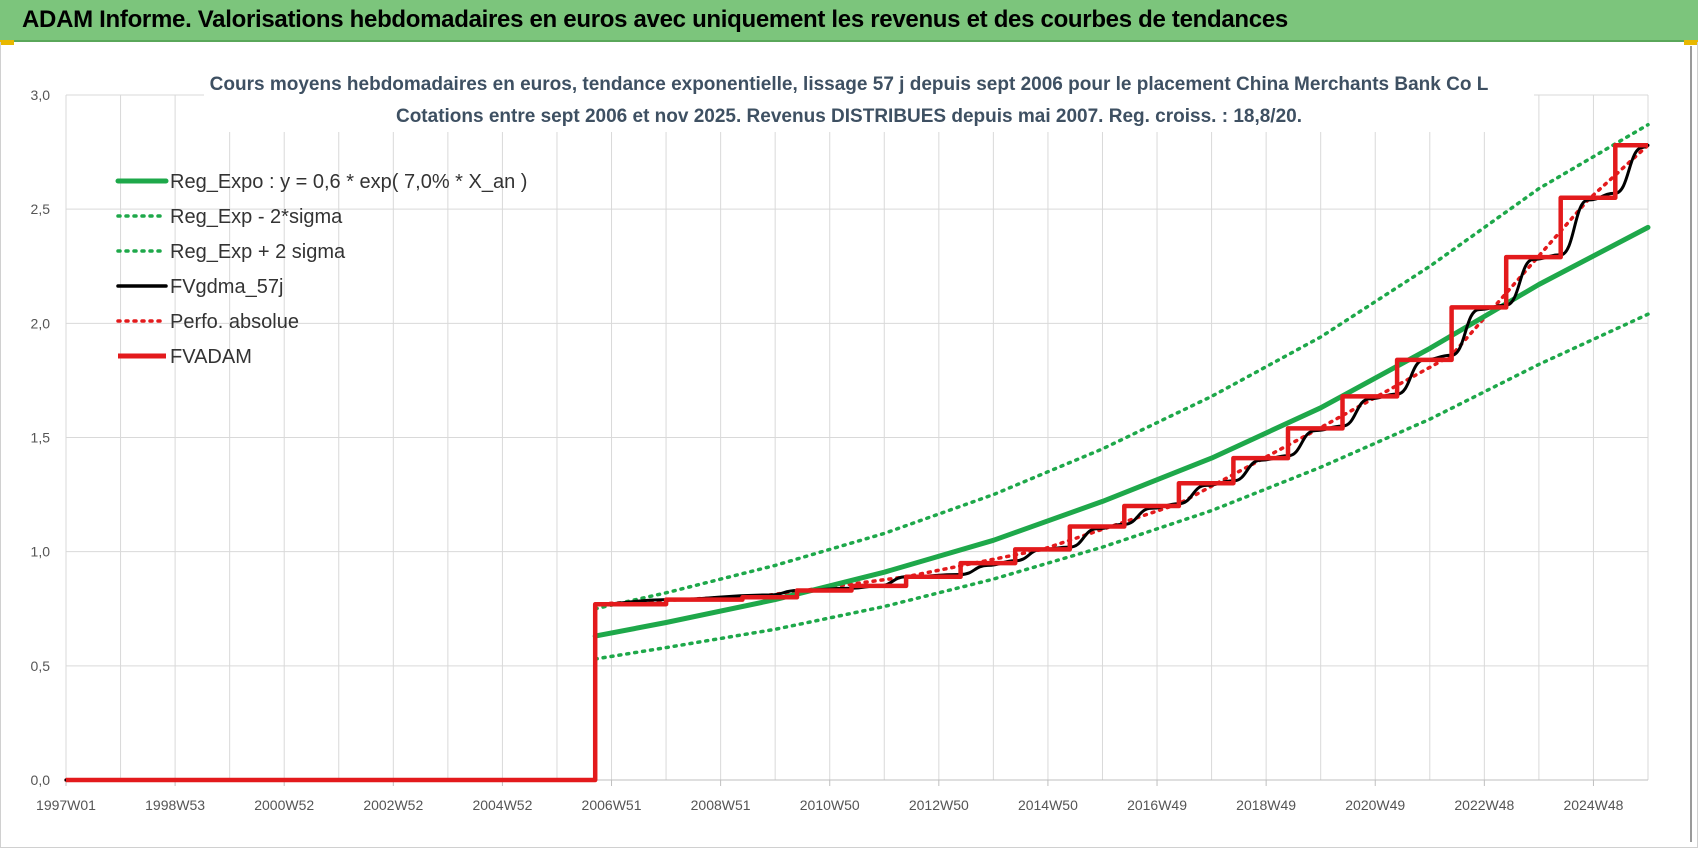 The height and width of the screenshot is (848, 1698). Describe the element at coordinates (612, 805) in the screenshot. I see `x-tick-label: 2006W51` at that location.